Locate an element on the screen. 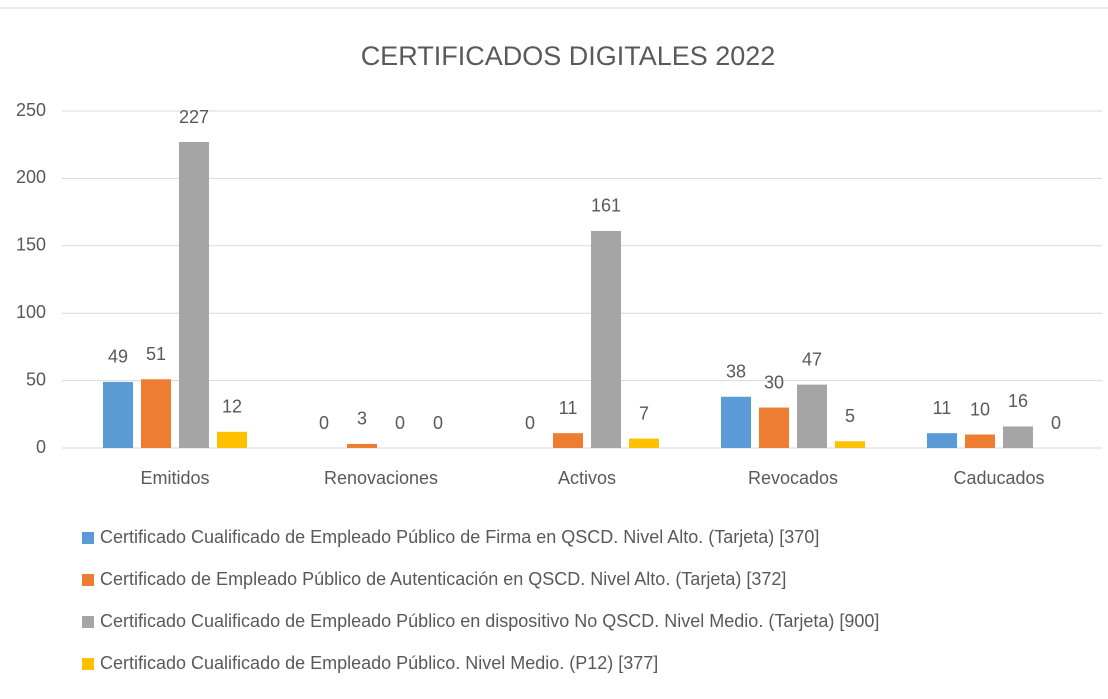 The height and width of the screenshot is (699, 1108). y-tick-label: 50 is located at coordinates (36, 379).